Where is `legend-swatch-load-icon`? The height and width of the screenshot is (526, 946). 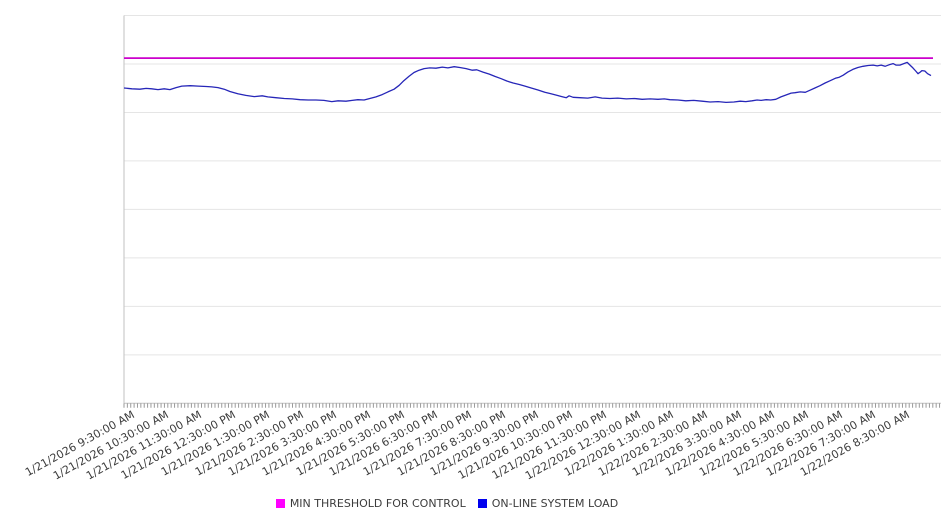
legend-swatch-load-icon is located at coordinates (482, 503).